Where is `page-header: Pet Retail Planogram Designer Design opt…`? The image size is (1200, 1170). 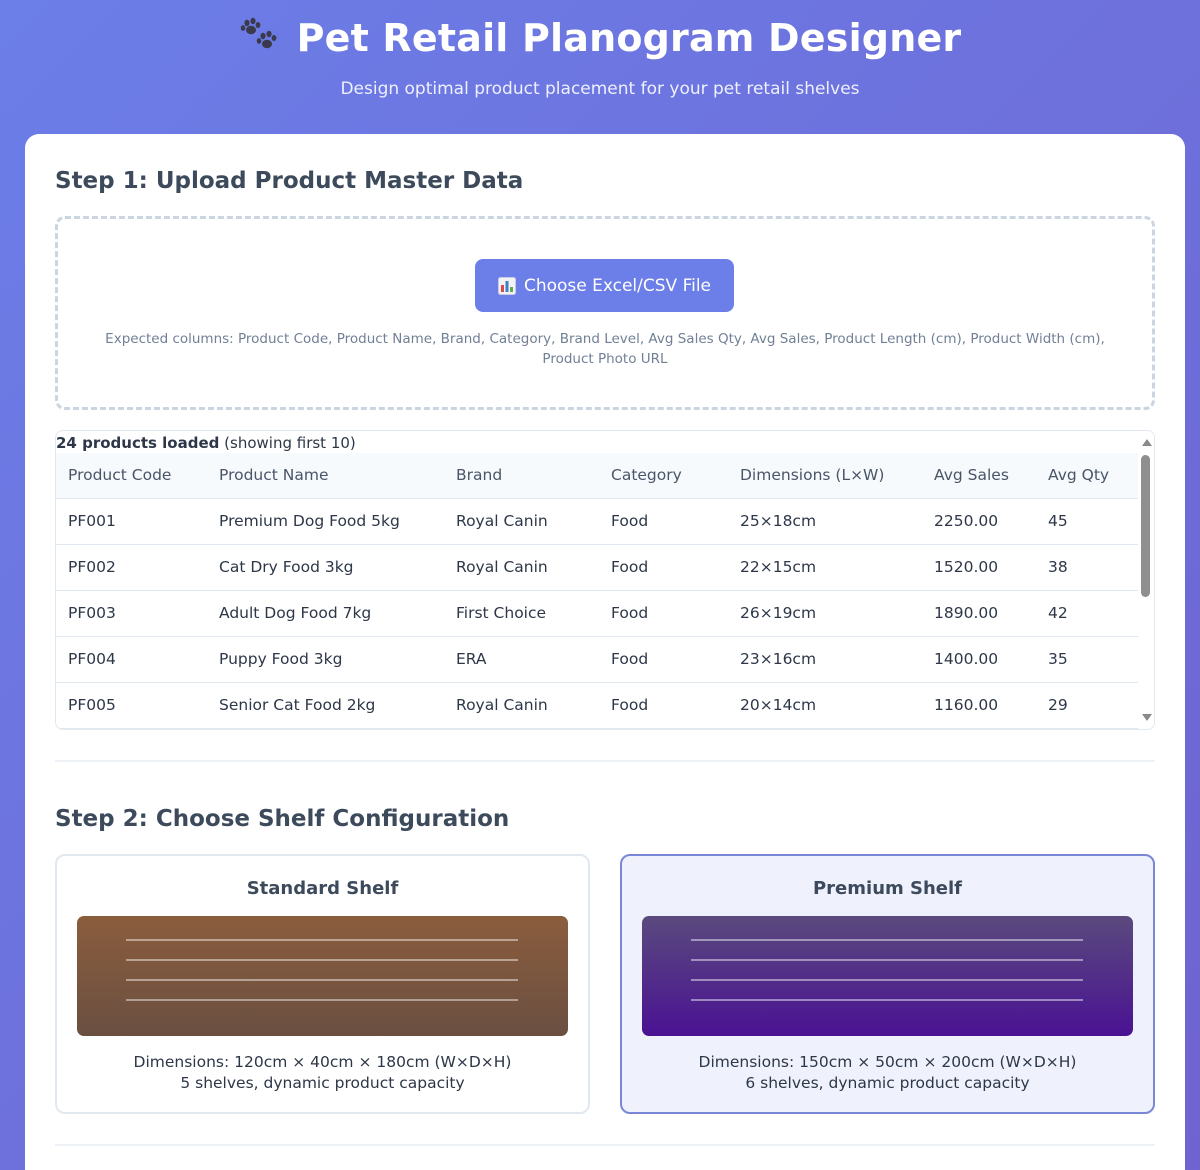 page-header: Pet Retail Planogram Designer Design opt… is located at coordinates (600, 49).